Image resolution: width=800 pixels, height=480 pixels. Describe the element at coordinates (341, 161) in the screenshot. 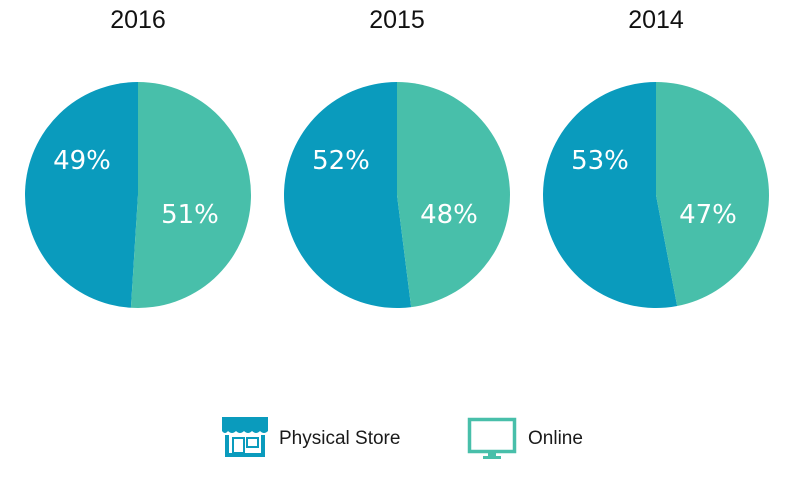

I see `data-label-physical-store: 52%` at that location.